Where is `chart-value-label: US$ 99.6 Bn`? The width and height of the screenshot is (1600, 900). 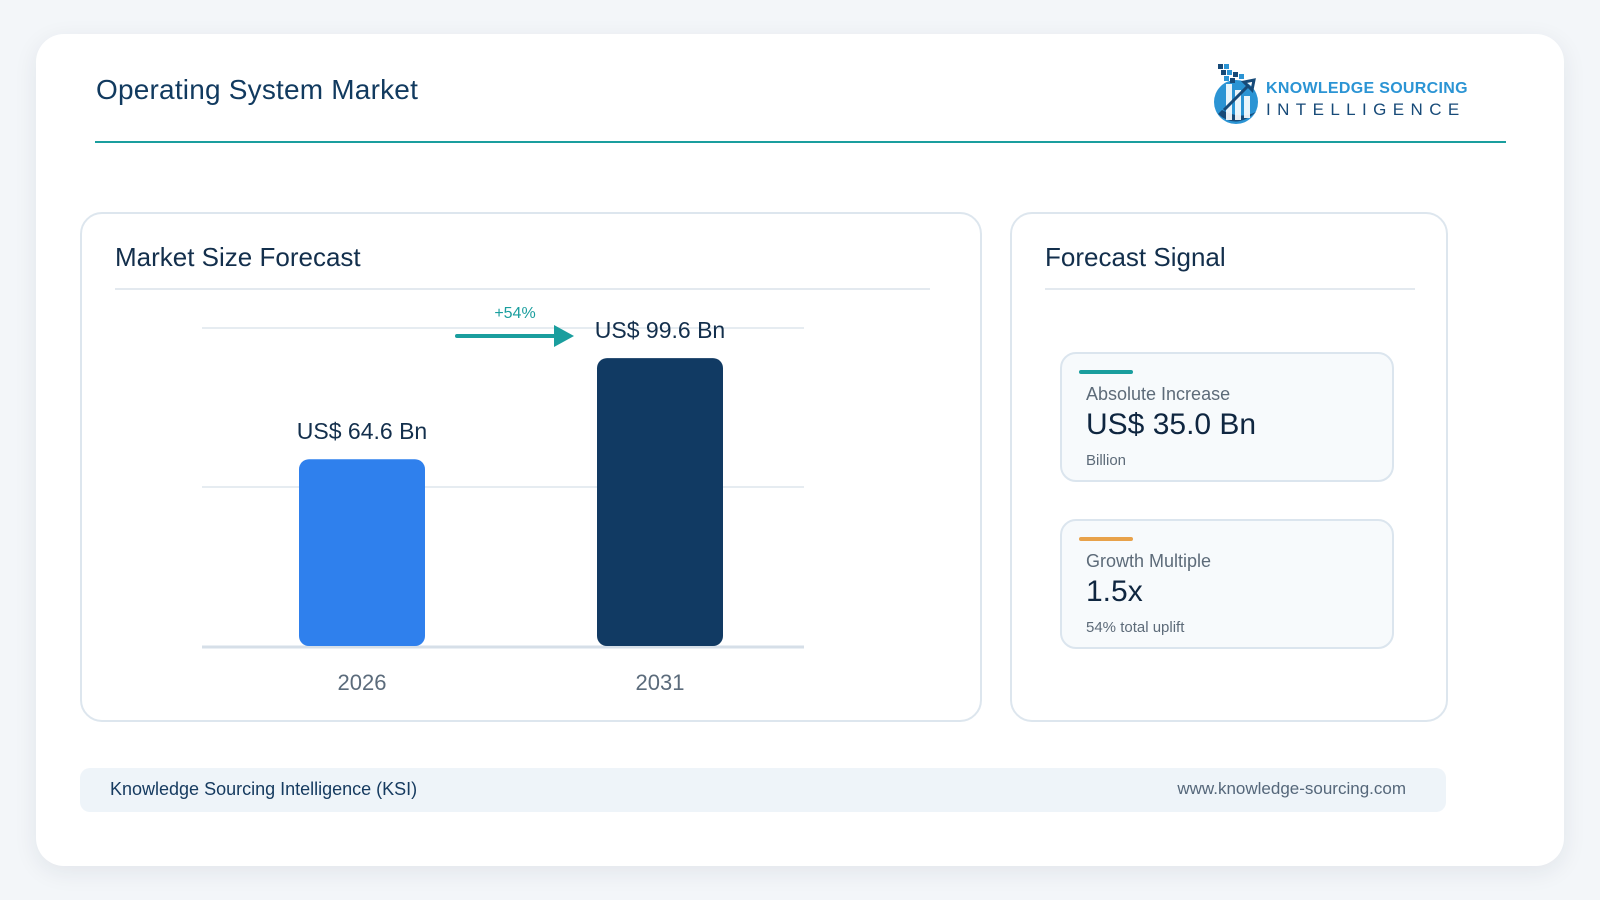 chart-value-label: US$ 99.6 Bn is located at coordinates (660, 330).